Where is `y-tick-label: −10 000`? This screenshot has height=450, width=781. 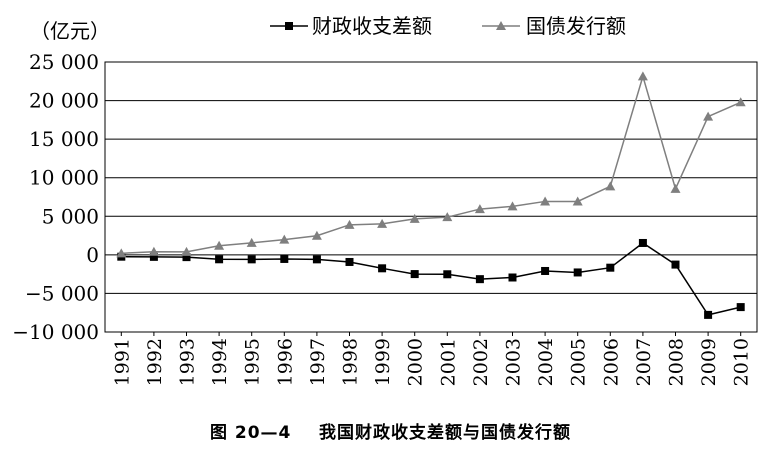
y-tick-label: −10 000 is located at coordinates (55, 332).